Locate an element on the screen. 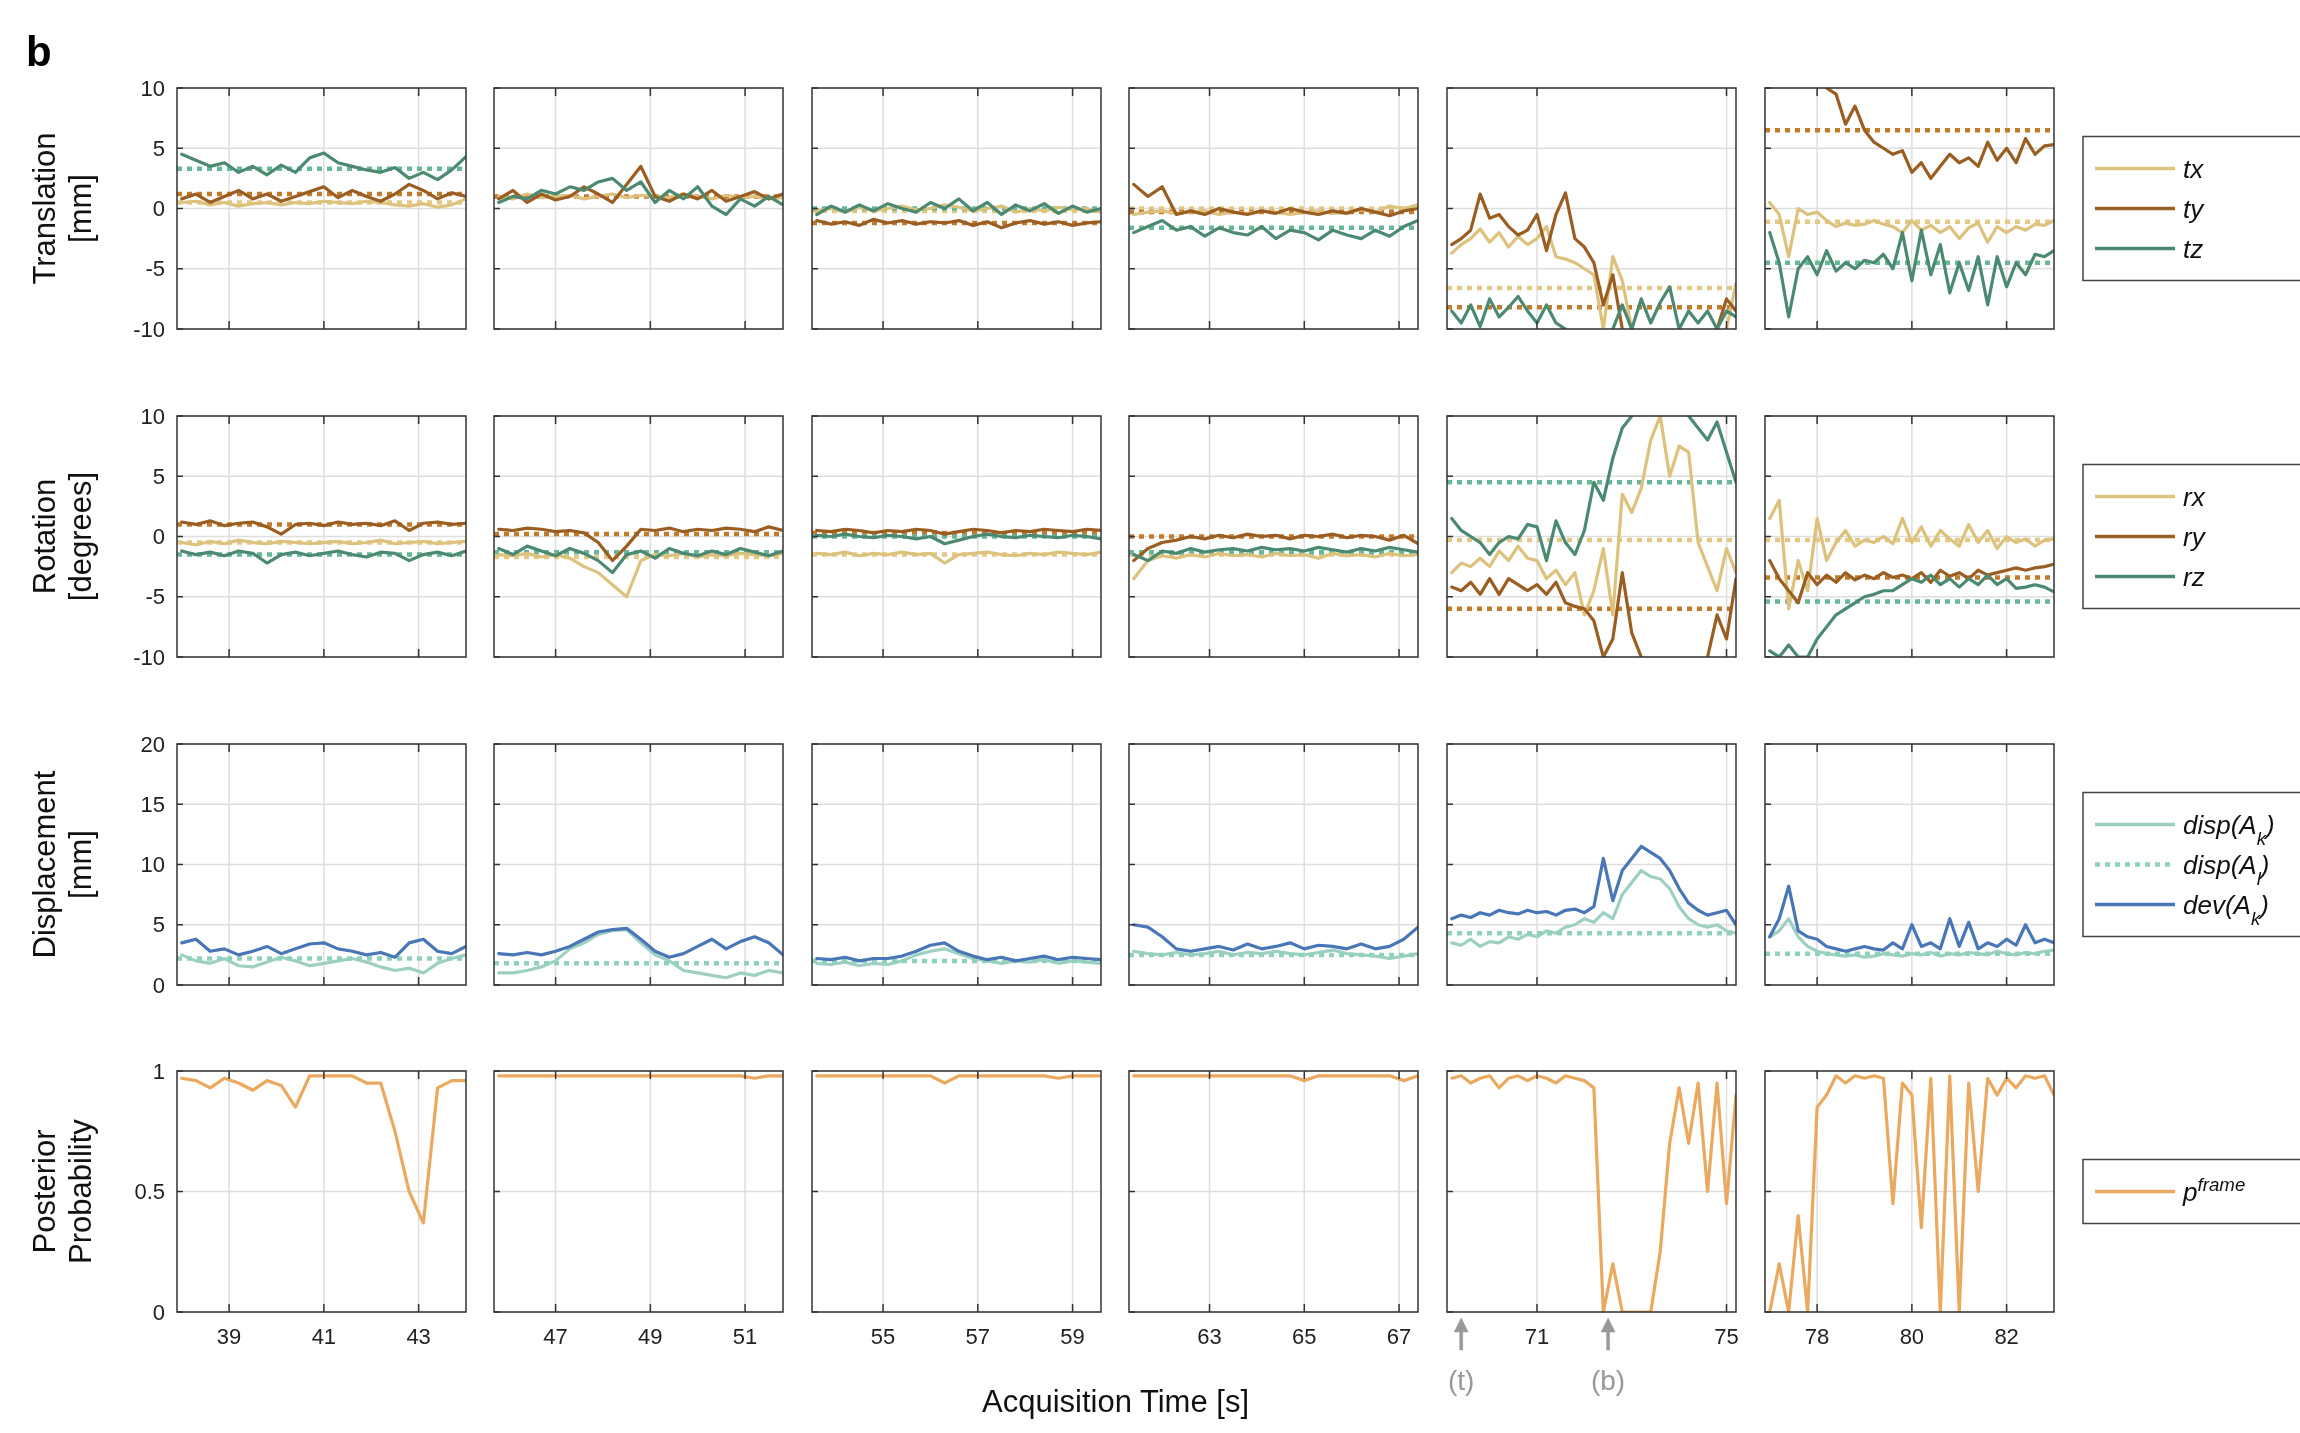 The image size is (2300, 1433). x-tick-label: 71 is located at coordinates (1537, 1336).